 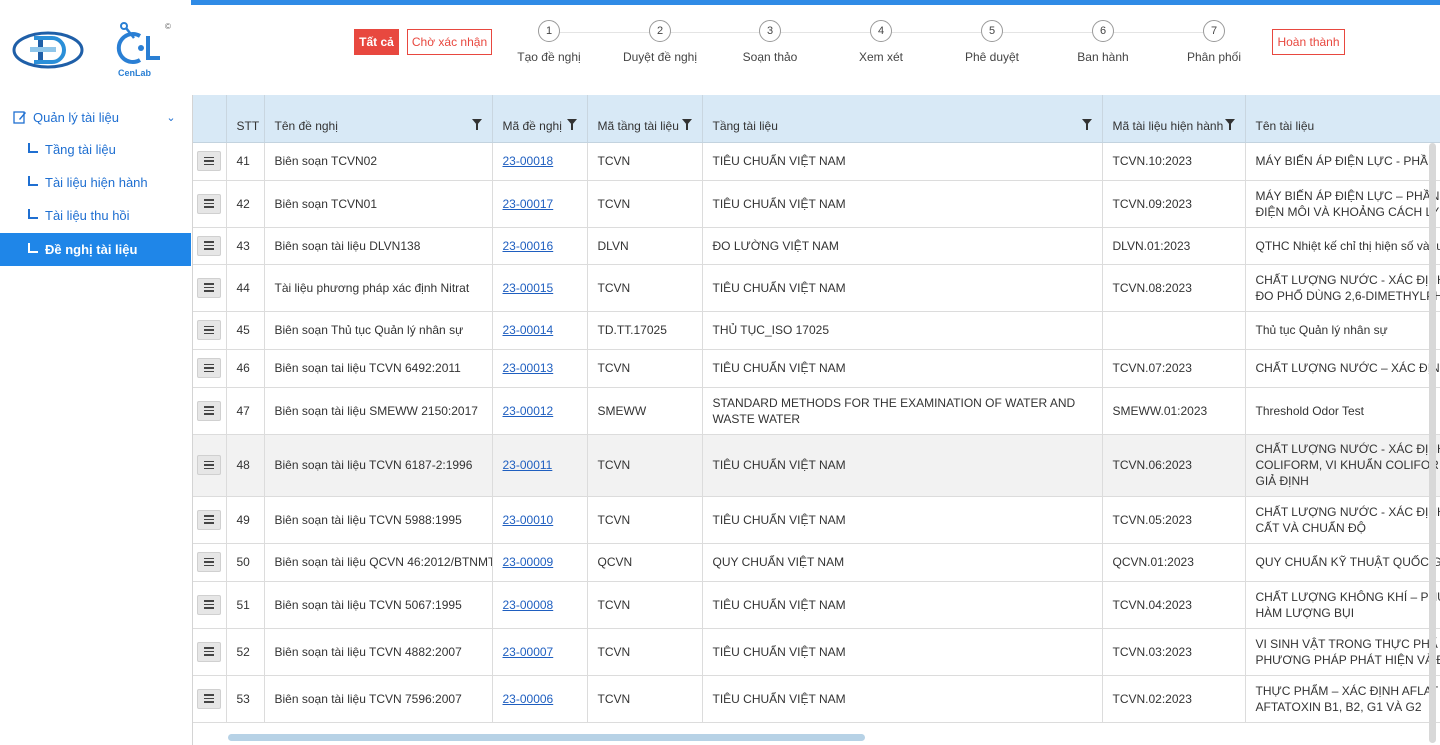 What do you see at coordinates (528, 519) in the screenshot?
I see `proposal-code-link: 23-00010` at bounding box center [528, 519].